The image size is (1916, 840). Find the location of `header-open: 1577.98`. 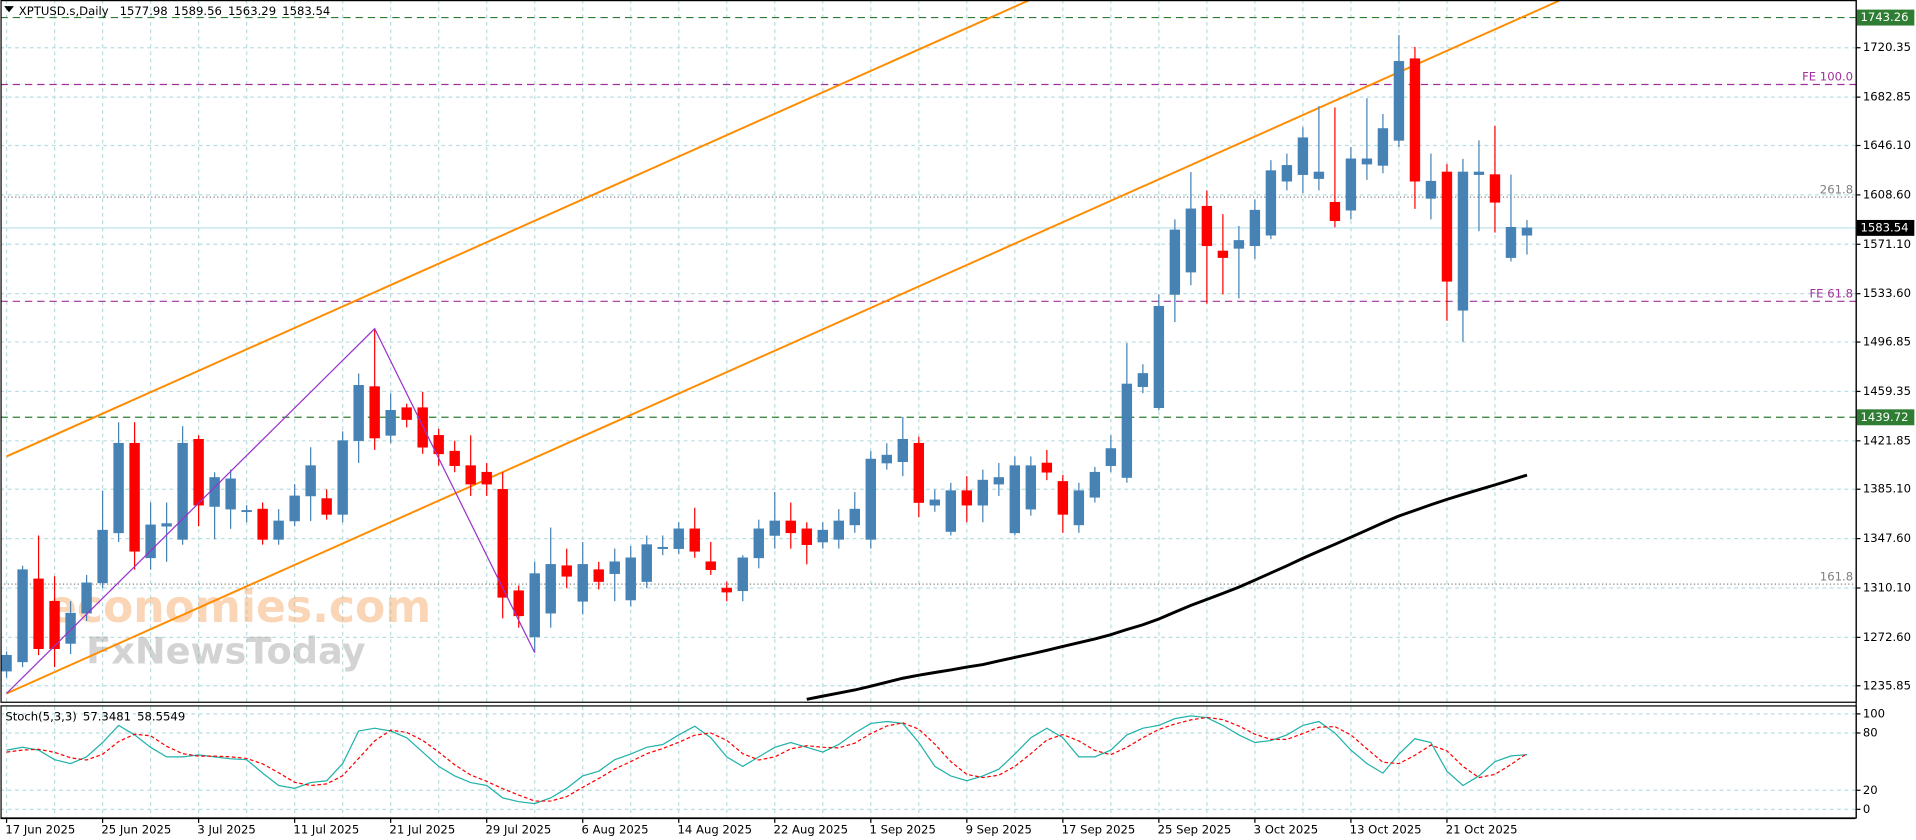

header-open: 1577.98 is located at coordinates (144, 11).